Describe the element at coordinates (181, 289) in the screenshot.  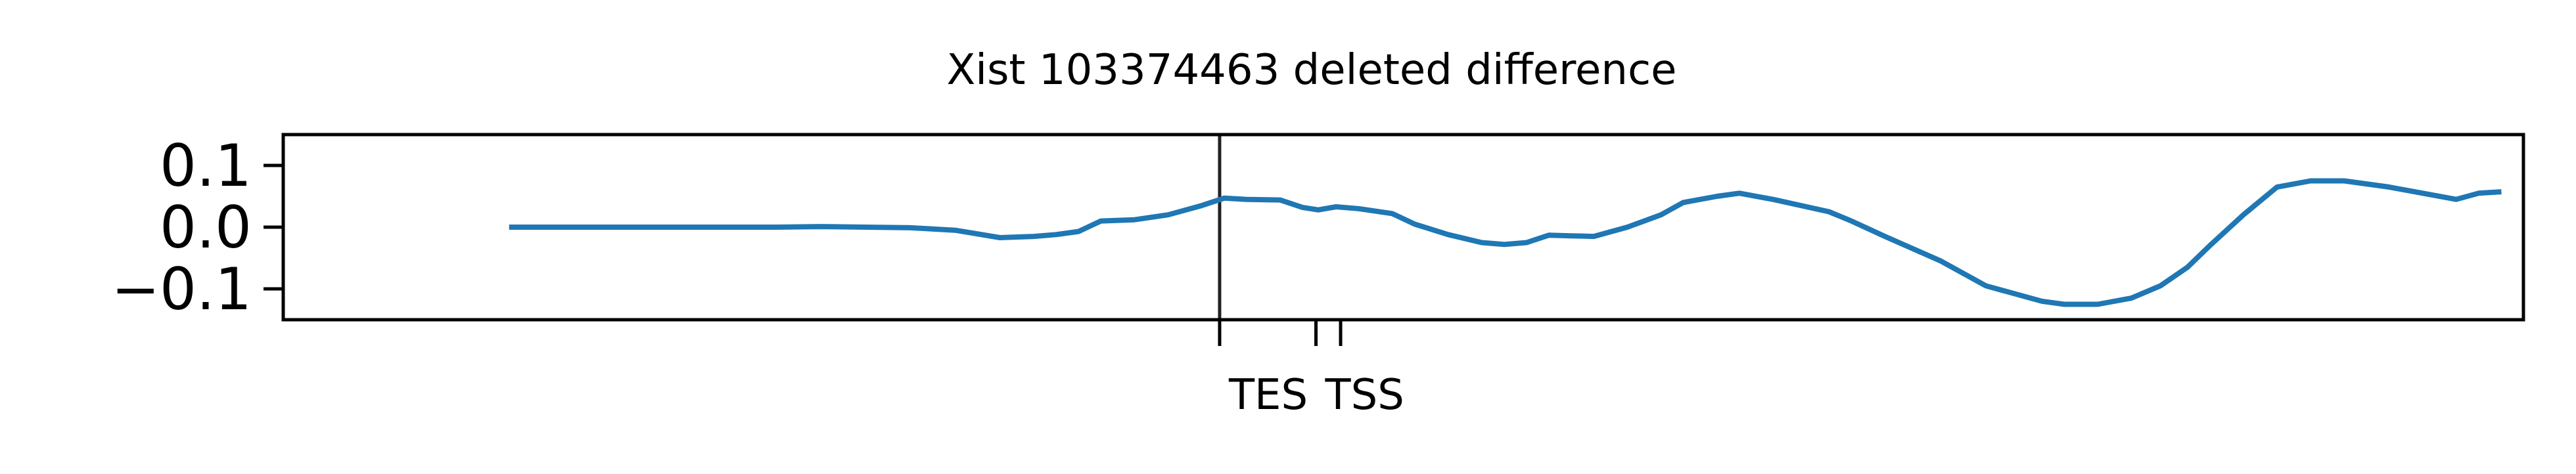
I see `y-tick-label: −0.1` at that location.